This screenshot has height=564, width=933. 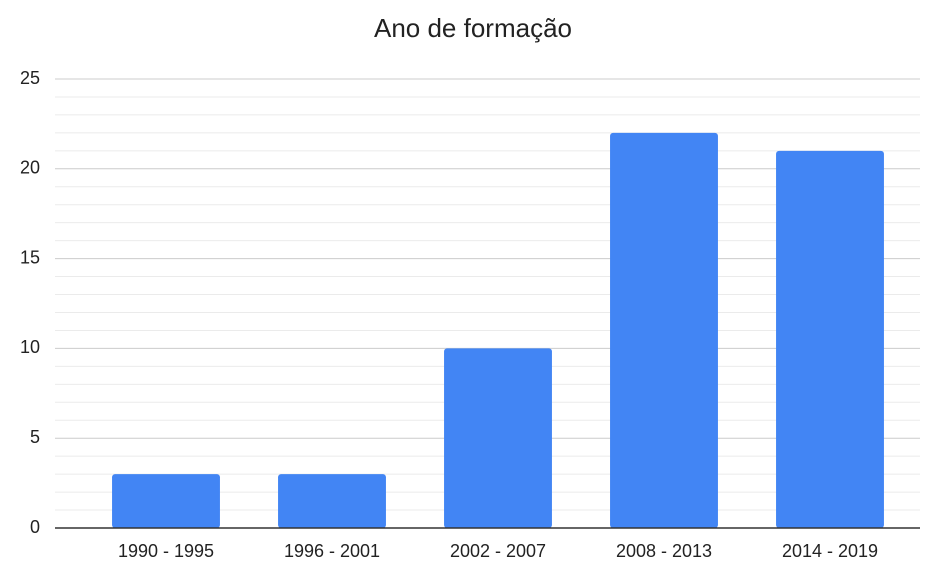 What do you see at coordinates (30, 347) in the screenshot?
I see `y-tick-label: 10` at bounding box center [30, 347].